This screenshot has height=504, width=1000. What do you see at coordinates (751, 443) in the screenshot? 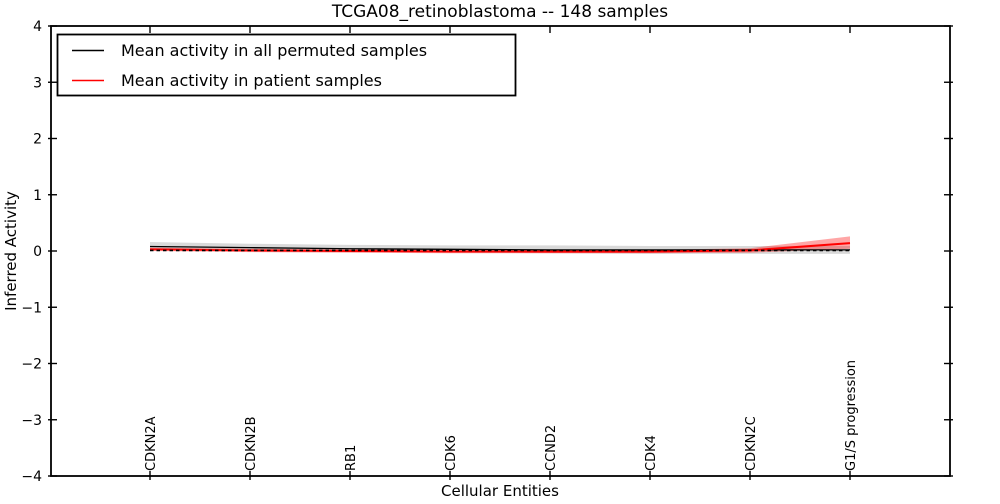
I see `x-tick-label: CDKN2C` at bounding box center [751, 443].